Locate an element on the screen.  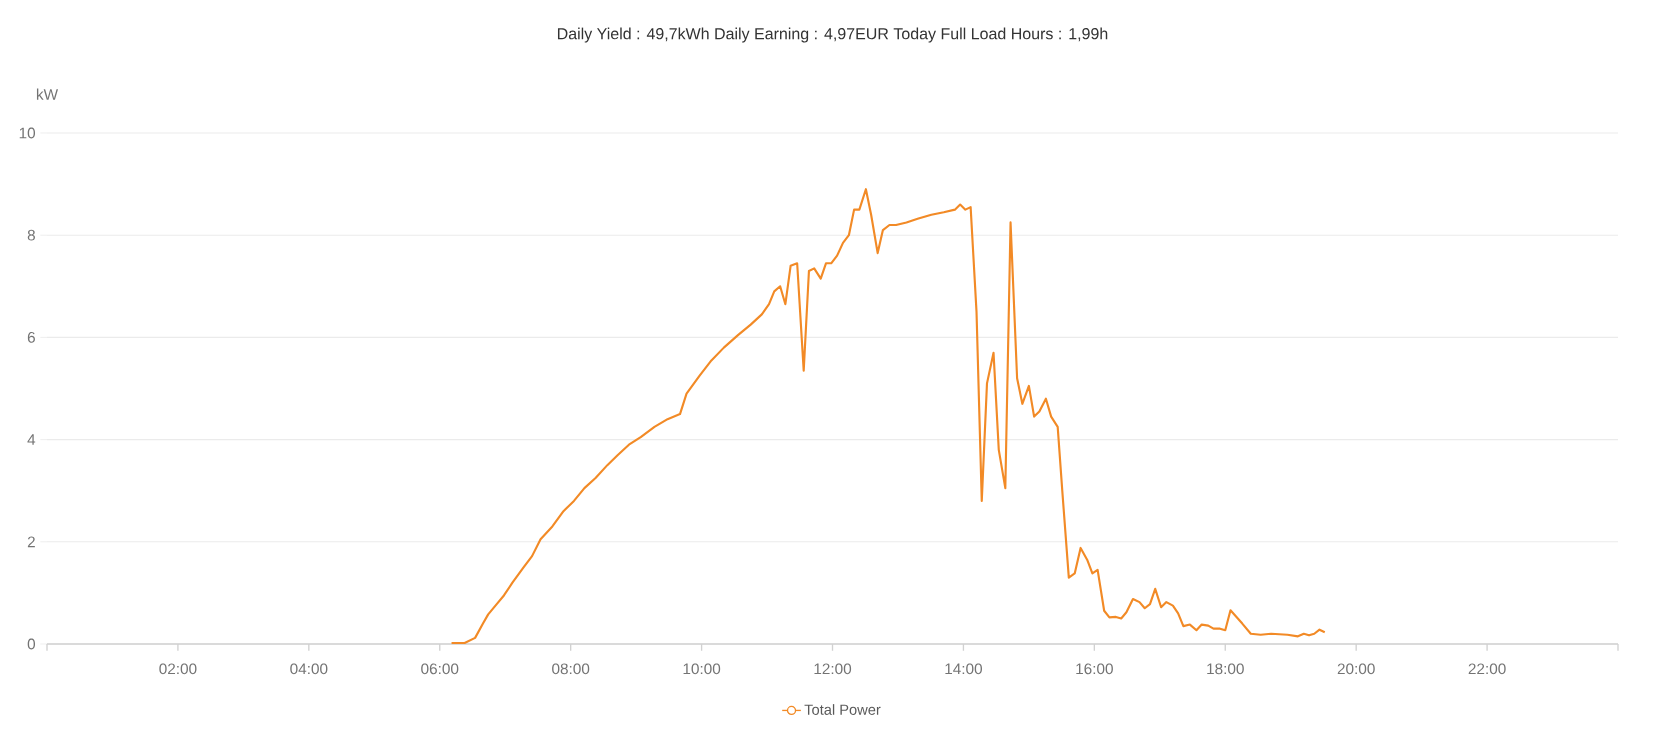
x-tick-label: 14:00 is located at coordinates (963, 669).